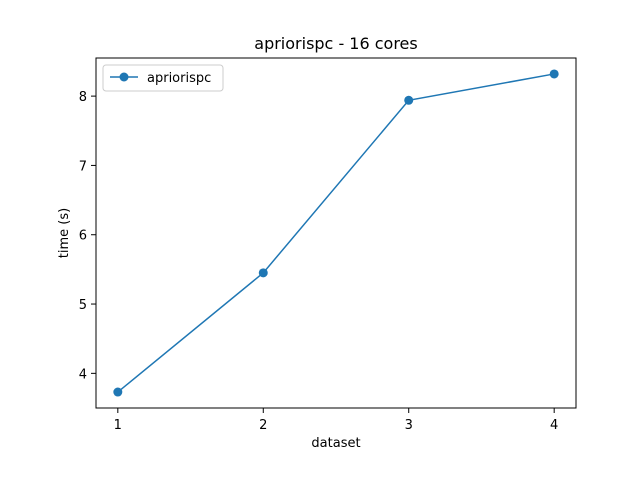 Image resolution: width=640 pixels, height=480 pixels. What do you see at coordinates (335, 43) in the screenshot?
I see `chart-title: apriorispc - 16 cores` at bounding box center [335, 43].